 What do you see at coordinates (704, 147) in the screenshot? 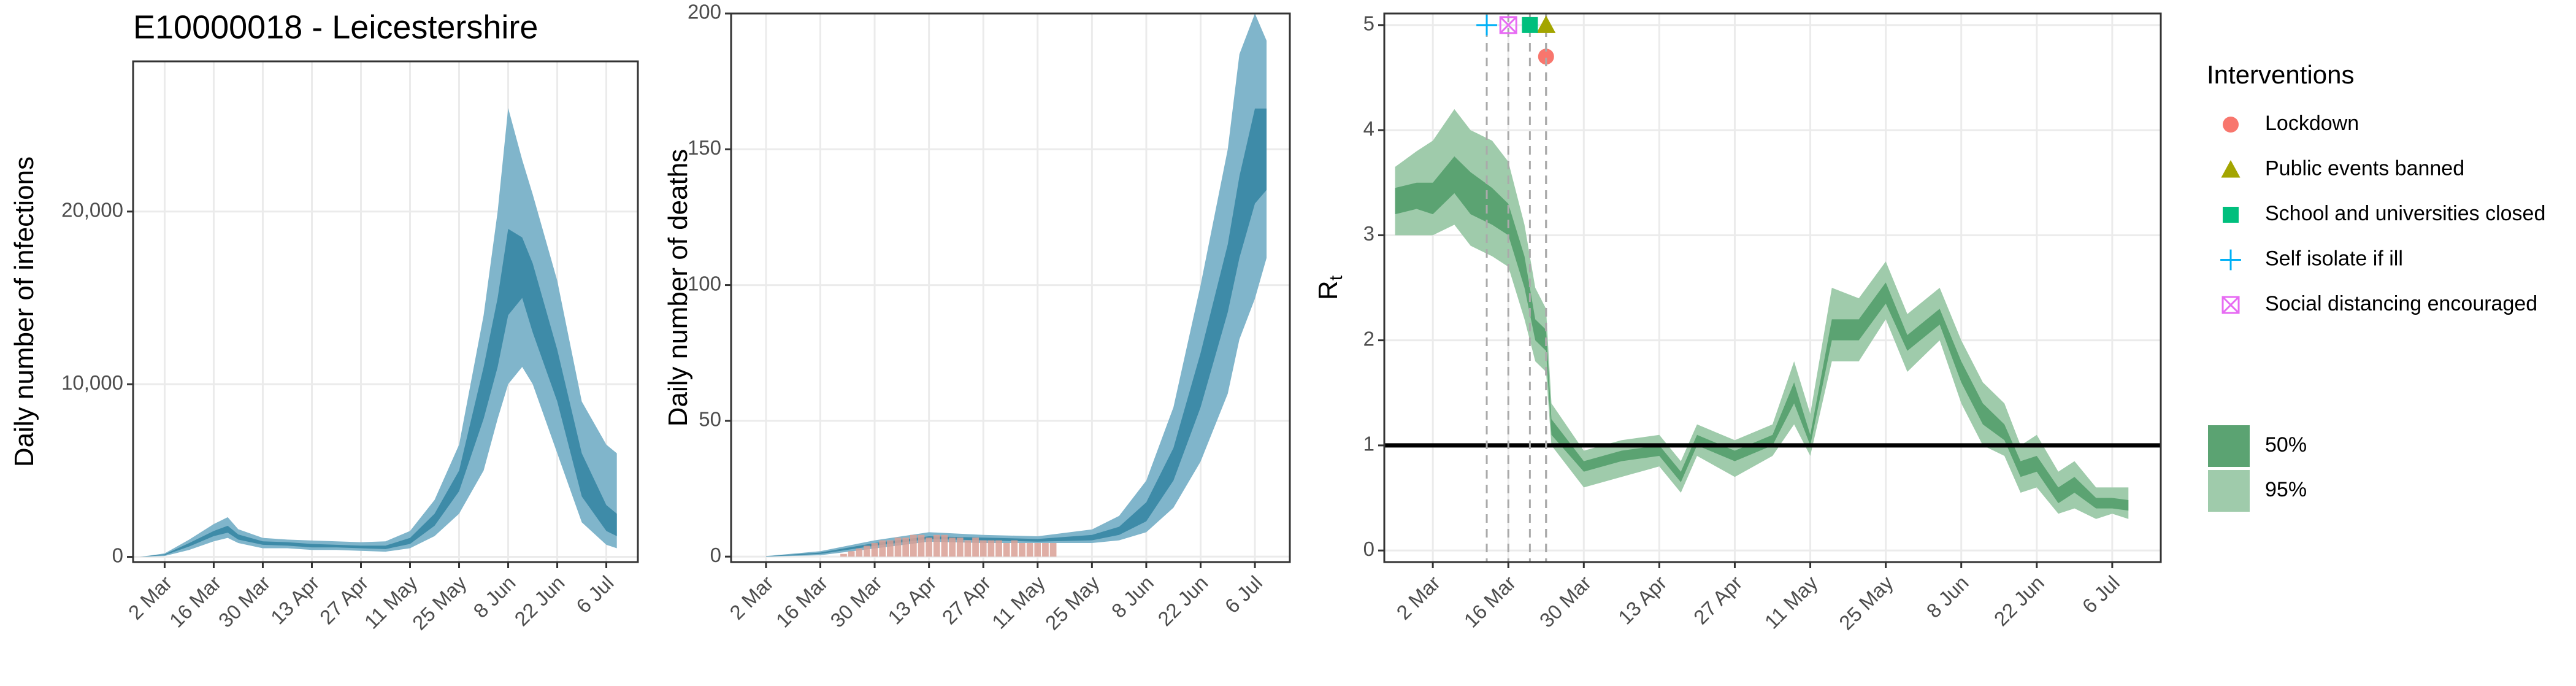
I see `y-tick-label: 150` at bounding box center [704, 147].